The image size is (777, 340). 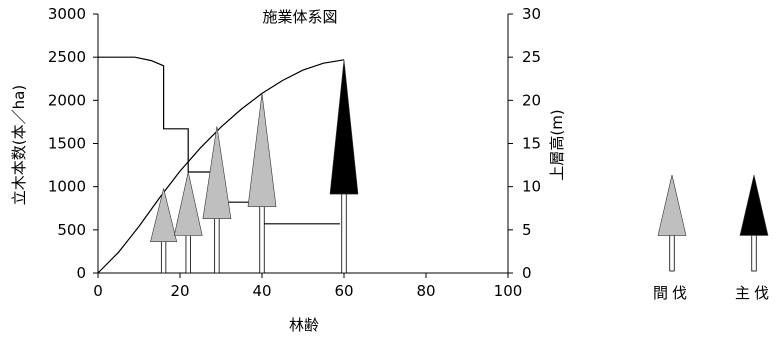 I want to click on x-tick-label: 20, so click(x=179, y=291).